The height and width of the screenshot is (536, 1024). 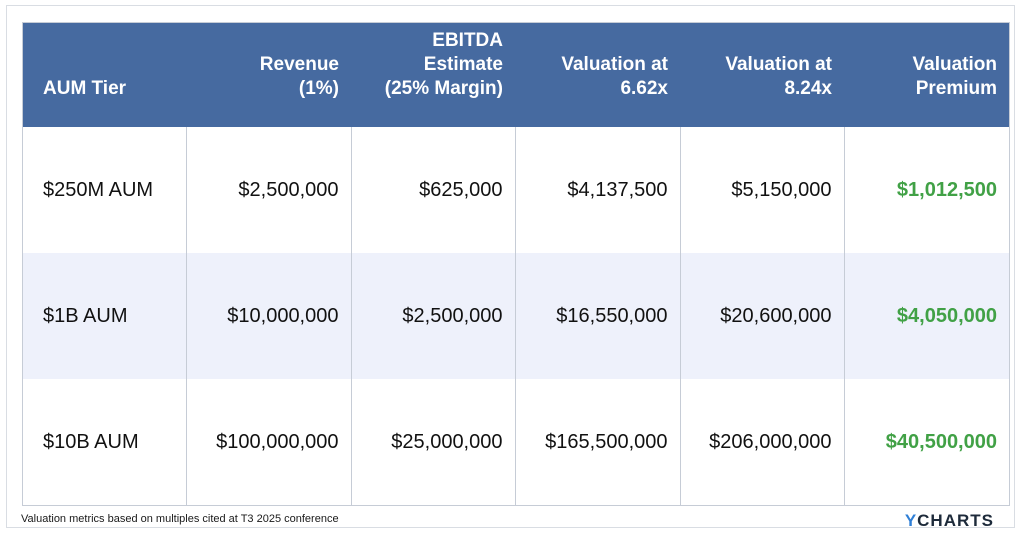 What do you see at coordinates (299, 76) in the screenshot?
I see `header-revenue: Revenue (1%)` at bounding box center [299, 76].